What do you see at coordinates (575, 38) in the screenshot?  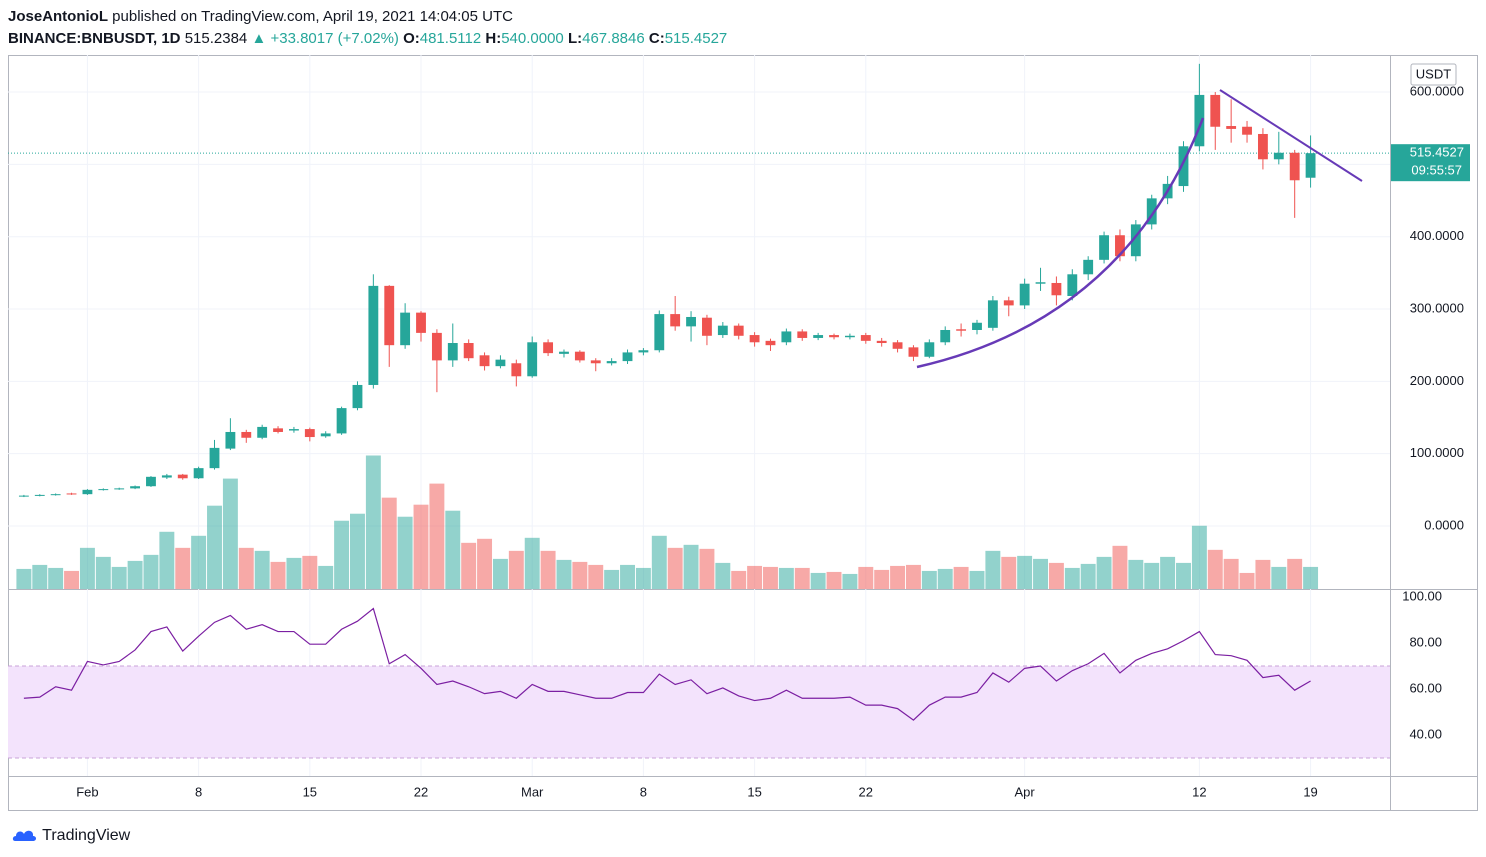 I see `ohlc-label: L:` at bounding box center [575, 38].